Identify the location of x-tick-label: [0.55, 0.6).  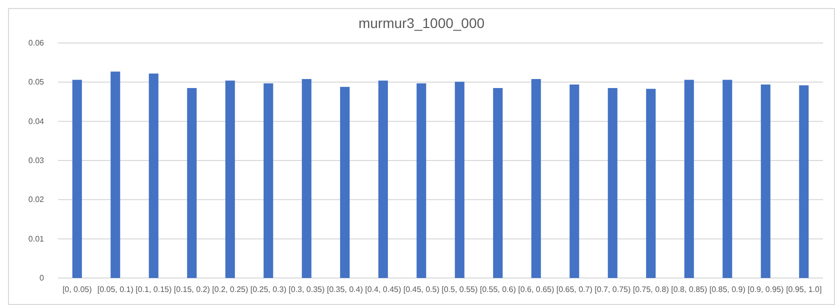
(498, 289).